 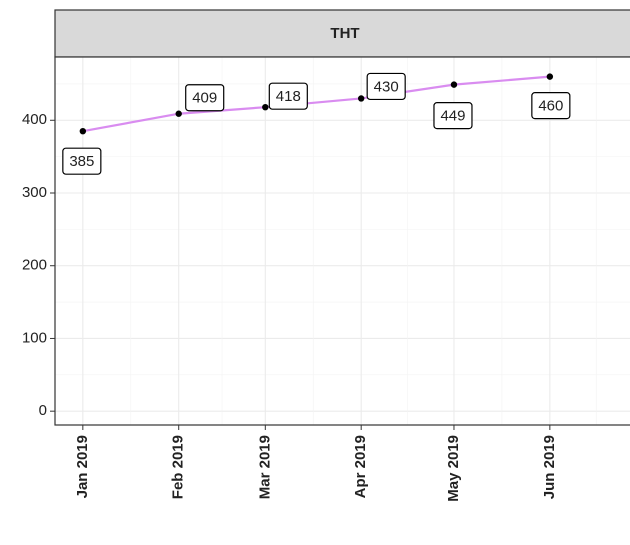 What do you see at coordinates (264, 467) in the screenshot?
I see `x-tick-label: Mar 2019` at bounding box center [264, 467].